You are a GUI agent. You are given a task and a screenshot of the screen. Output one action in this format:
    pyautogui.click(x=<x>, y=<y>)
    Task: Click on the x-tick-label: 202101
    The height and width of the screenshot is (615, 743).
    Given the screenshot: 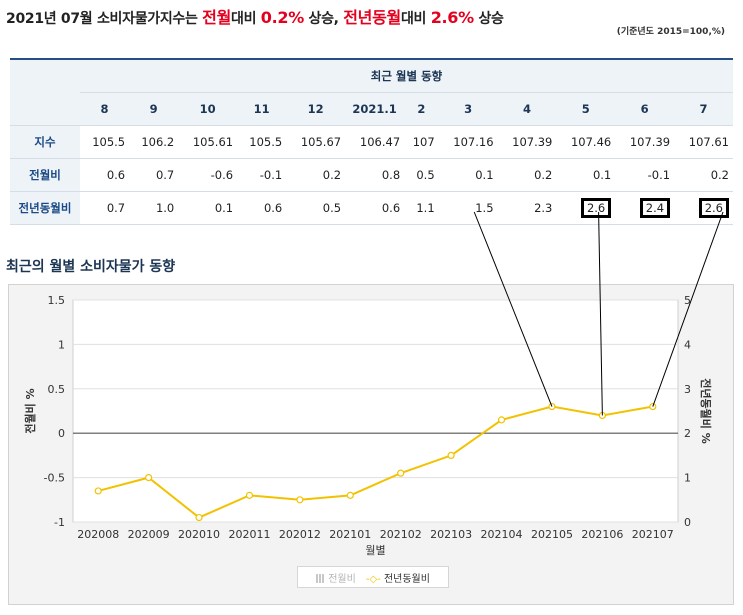 What is the action you would take?
    pyautogui.click(x=350, y=534)
    